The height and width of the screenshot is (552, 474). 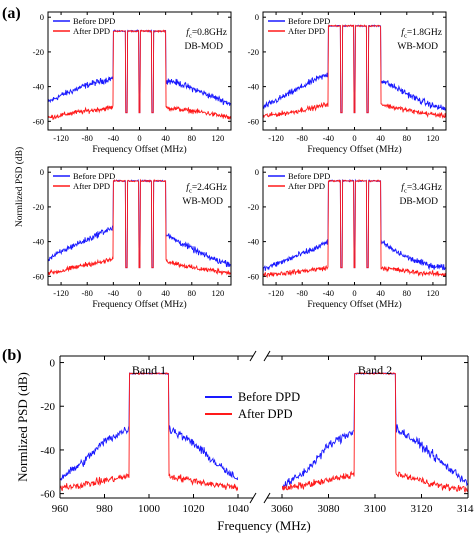 What do you see at coordinates (329, 509) in the screenshot?
I see `x-tick-label: 3080` at bounding box center [329, 509].